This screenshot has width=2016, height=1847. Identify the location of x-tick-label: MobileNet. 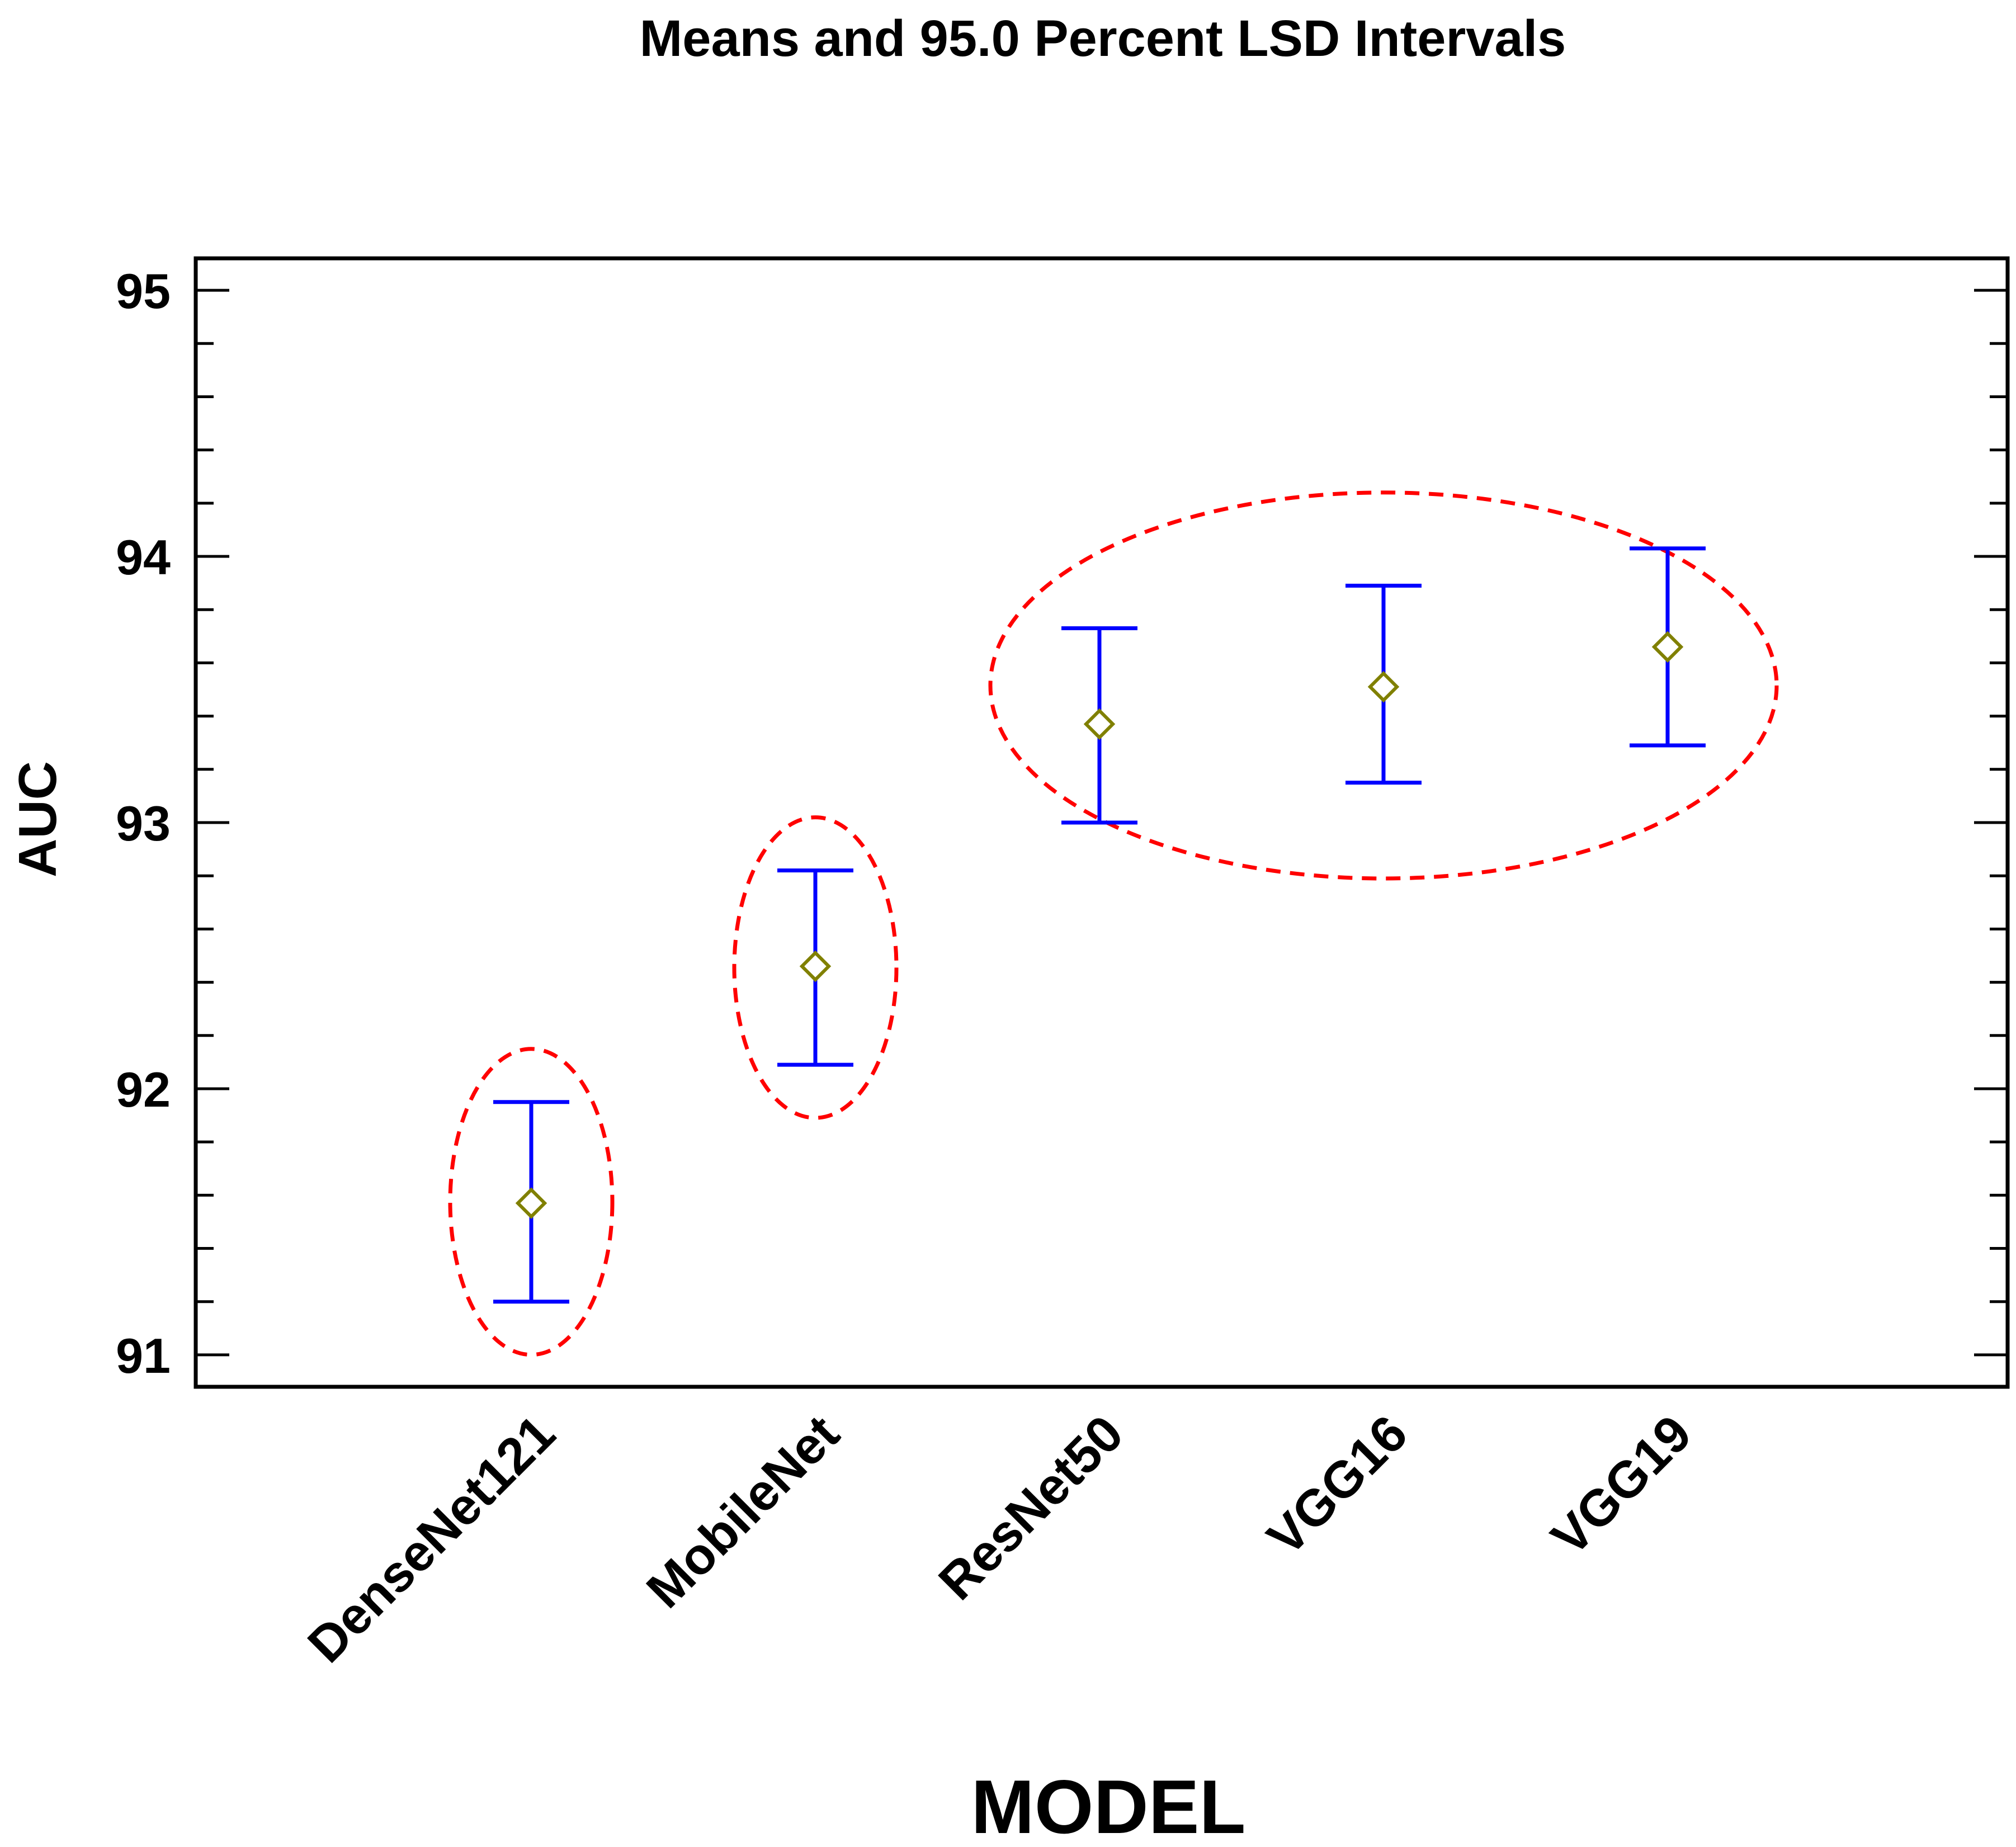
(743, 1512).